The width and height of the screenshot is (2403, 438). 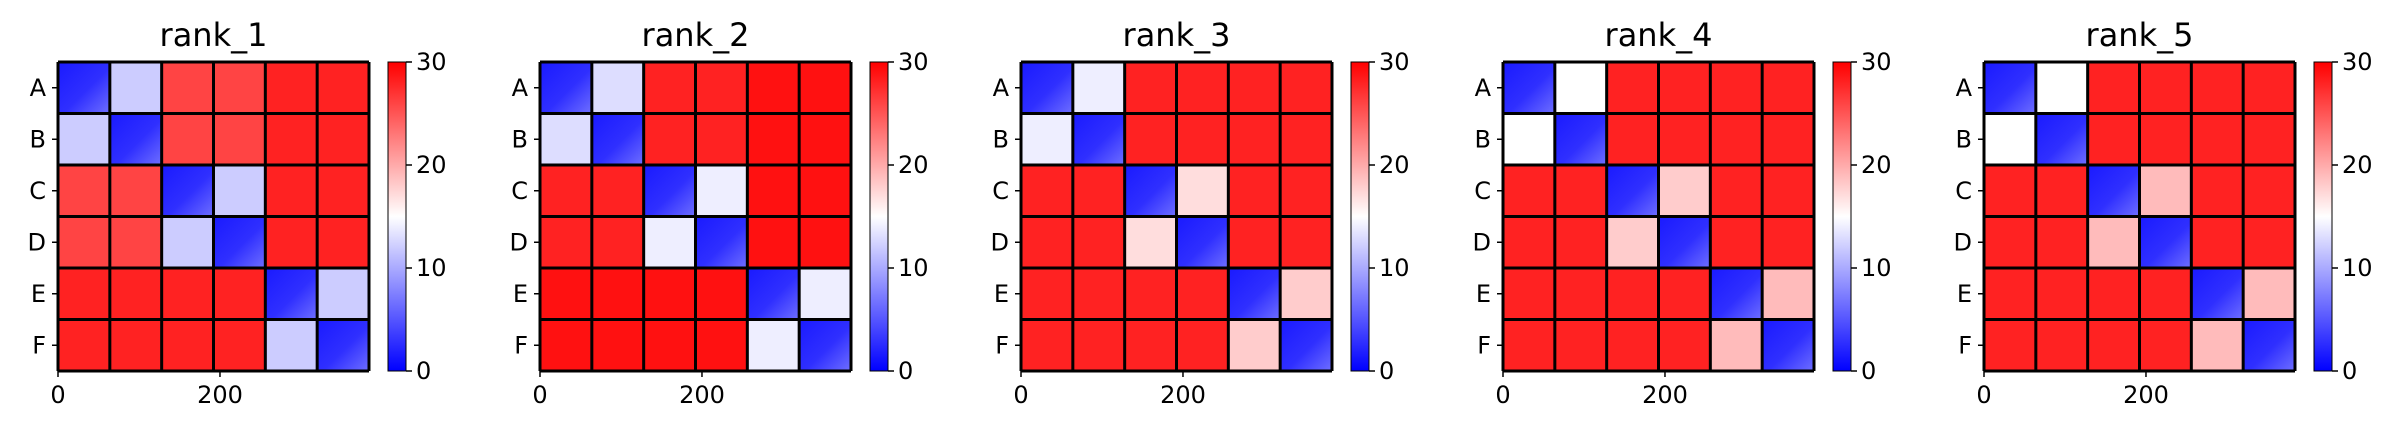 I want to click on colorbar-tick-label: 30, so click(x=913, y=62).